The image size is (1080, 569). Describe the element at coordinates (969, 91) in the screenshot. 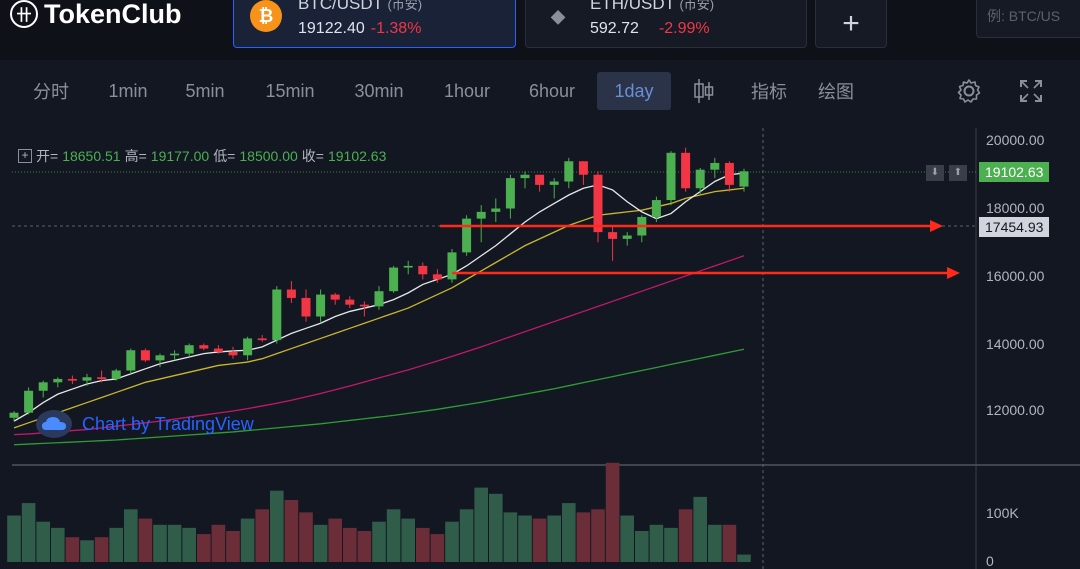

I see `gear-icon` at that location.